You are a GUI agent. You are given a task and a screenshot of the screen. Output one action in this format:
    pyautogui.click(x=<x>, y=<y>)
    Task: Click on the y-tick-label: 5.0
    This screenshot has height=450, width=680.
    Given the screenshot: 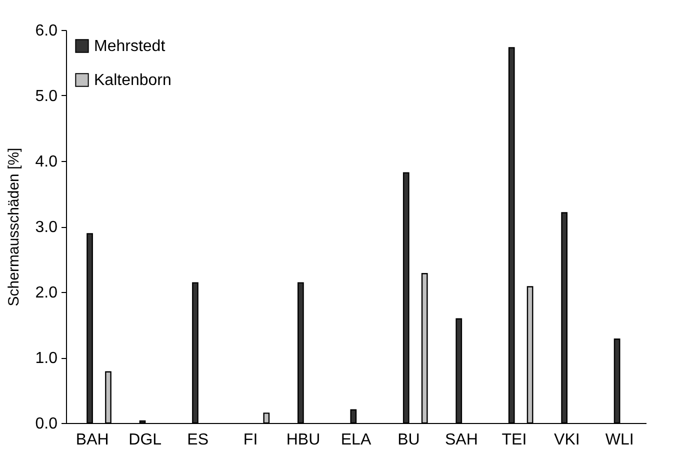 What is the action you would take?
    pyautogui.click(x=46, y=96)
    